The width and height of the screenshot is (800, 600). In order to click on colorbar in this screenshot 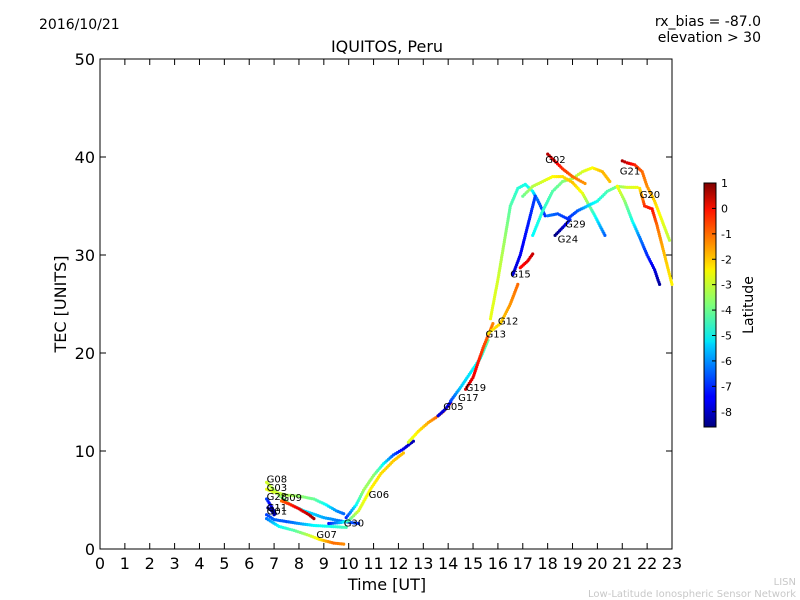, I will do `click(710, 305)`.